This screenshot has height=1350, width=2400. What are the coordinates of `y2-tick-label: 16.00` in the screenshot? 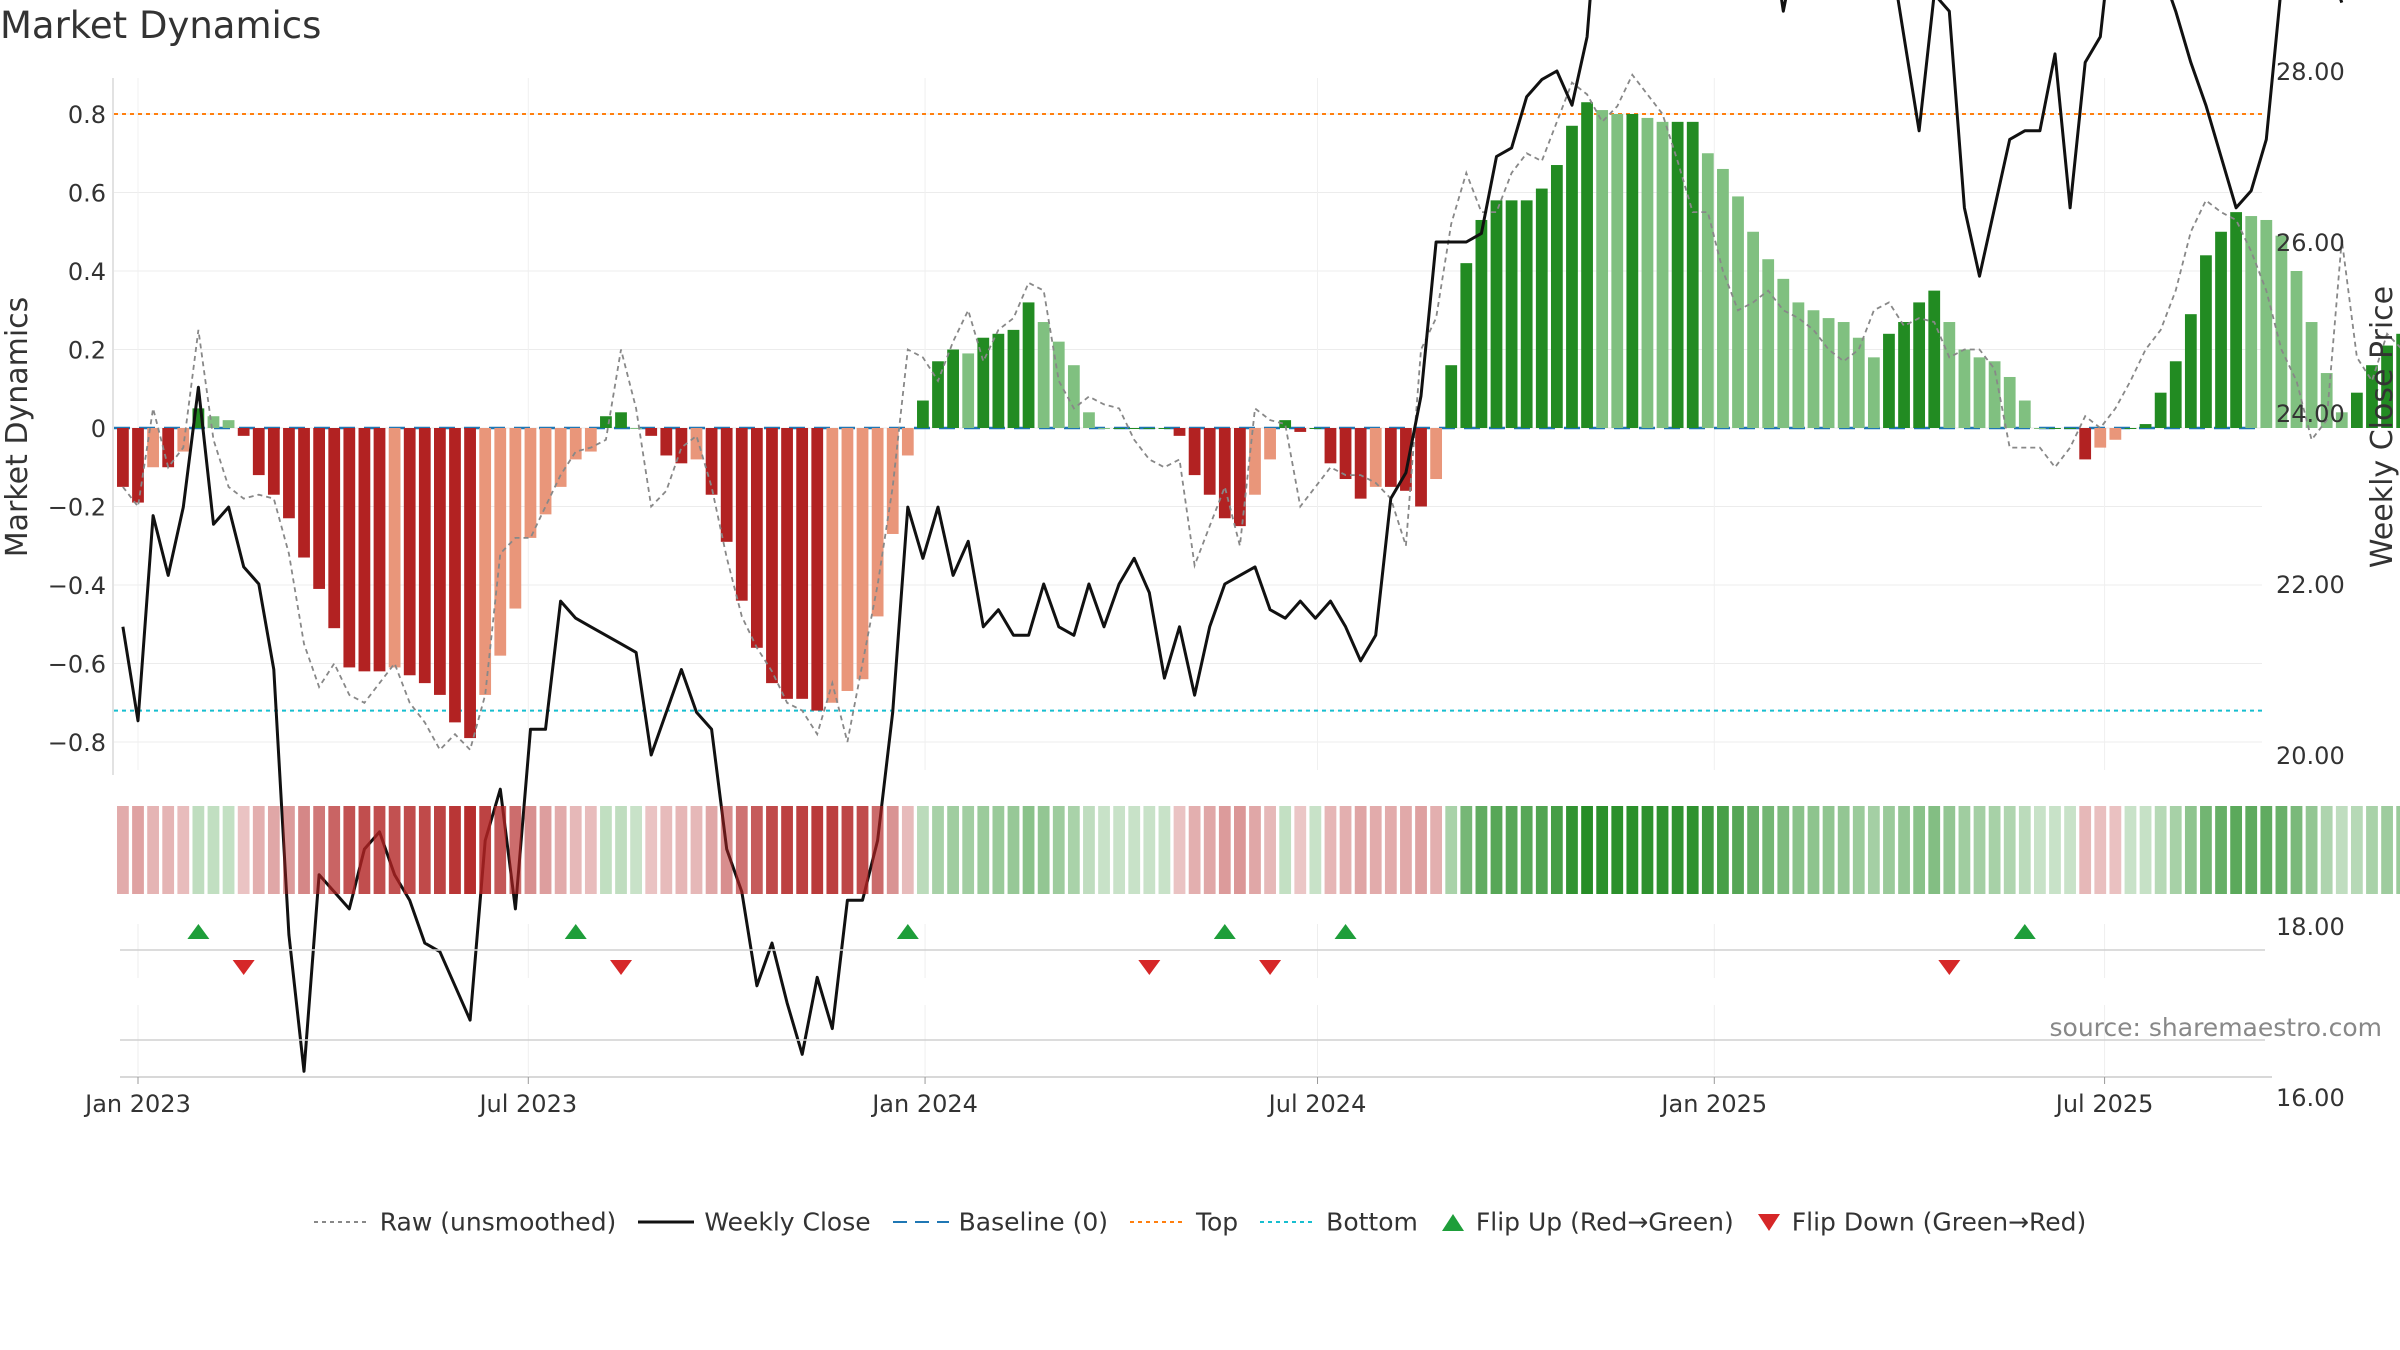 It's located at (2310, 1098).